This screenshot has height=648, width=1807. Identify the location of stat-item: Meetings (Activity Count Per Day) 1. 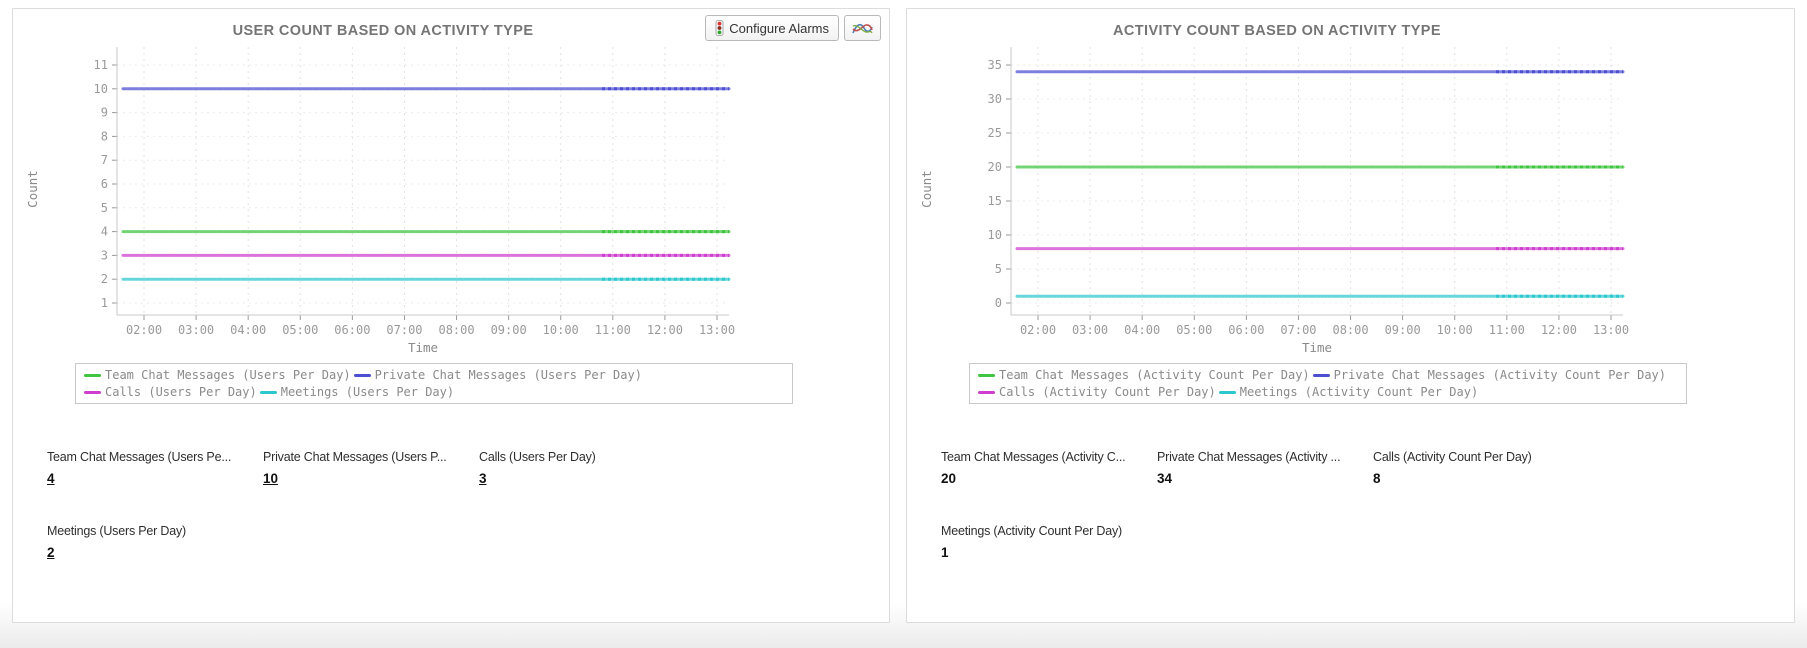
(1049, 543).